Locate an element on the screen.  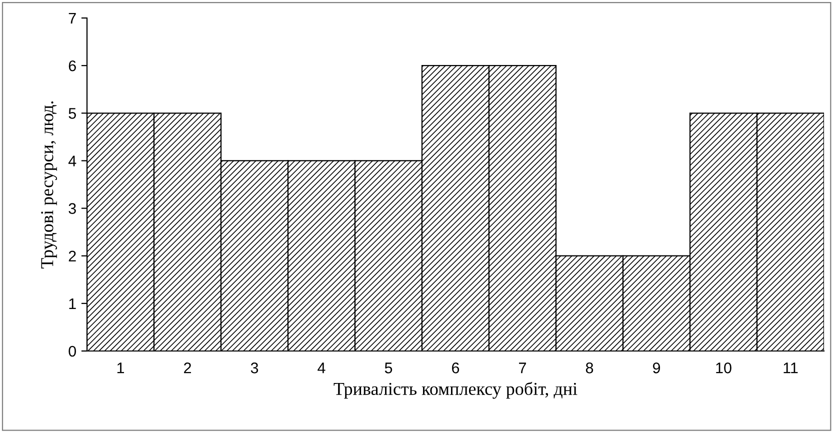
y-tick-label: 1 is located at coordinates (72, 303).